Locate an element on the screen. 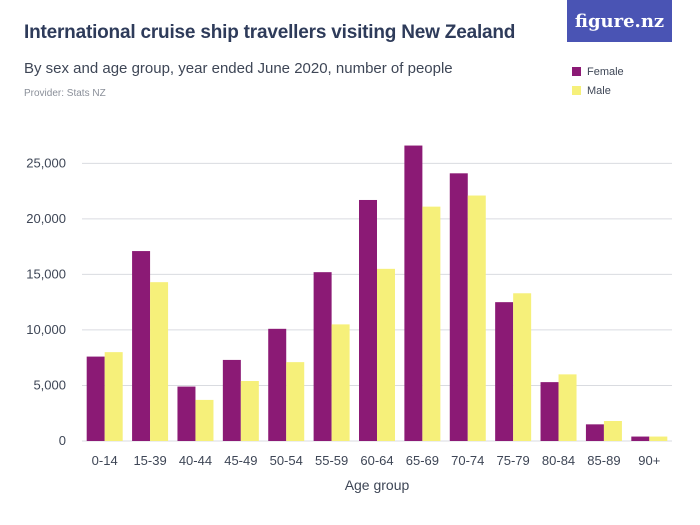 The width and height of the screenshot is (700, 525). provider-text: Provider: Stats NZ is located at coordinates (65, 93).